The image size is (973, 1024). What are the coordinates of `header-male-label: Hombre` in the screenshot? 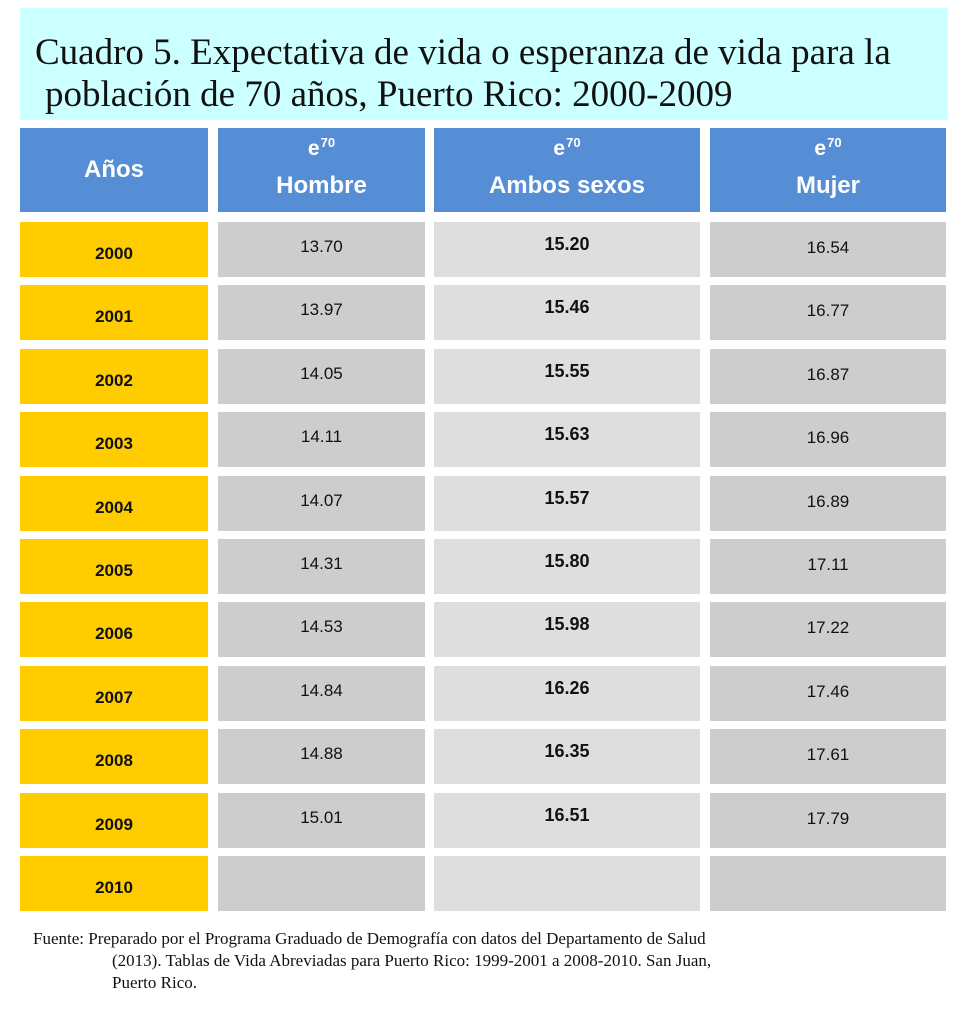 It's located at (321, 185).